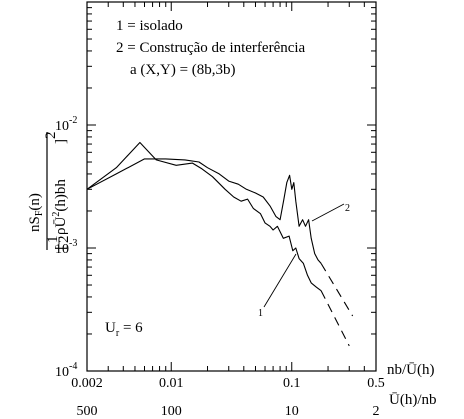 This screenshot has height=419, width=464. I want to click on curve-label-1: 1, so click(260, 313).